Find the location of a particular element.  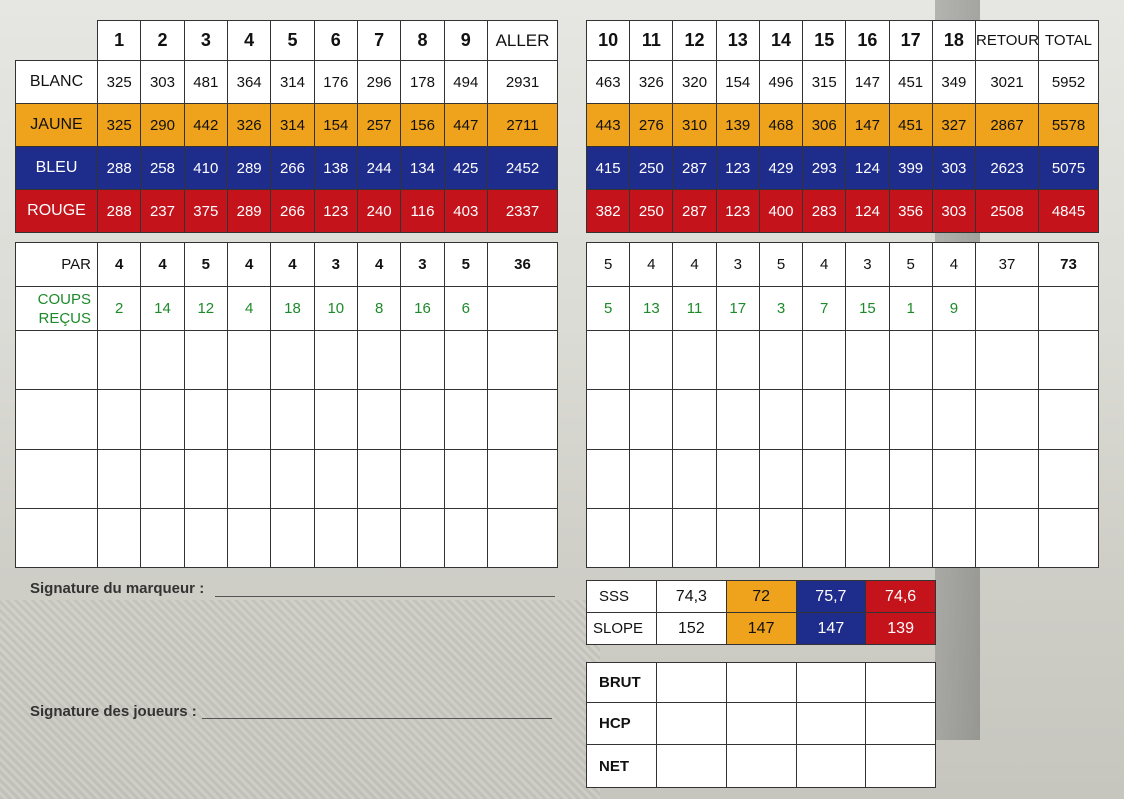

players-signature-line is located at coordinates (377, 718).